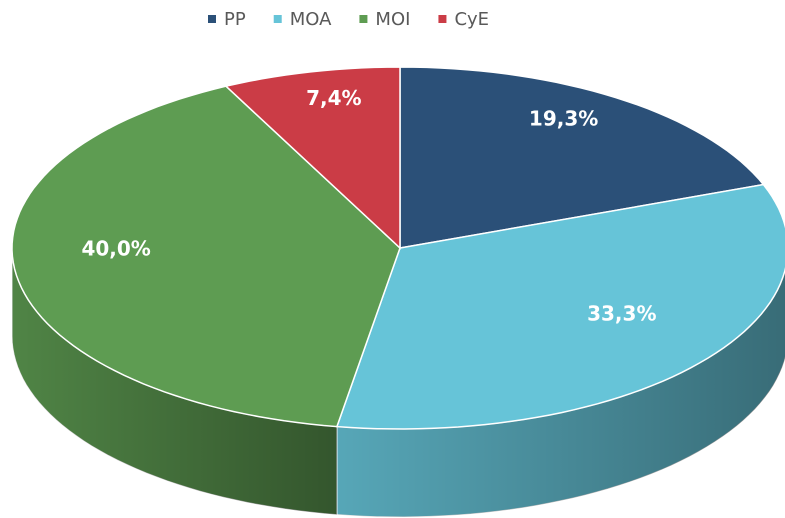 This screenshot has height=518, width=785. I want to click on data-label: 19,3%, so click(563, 118).